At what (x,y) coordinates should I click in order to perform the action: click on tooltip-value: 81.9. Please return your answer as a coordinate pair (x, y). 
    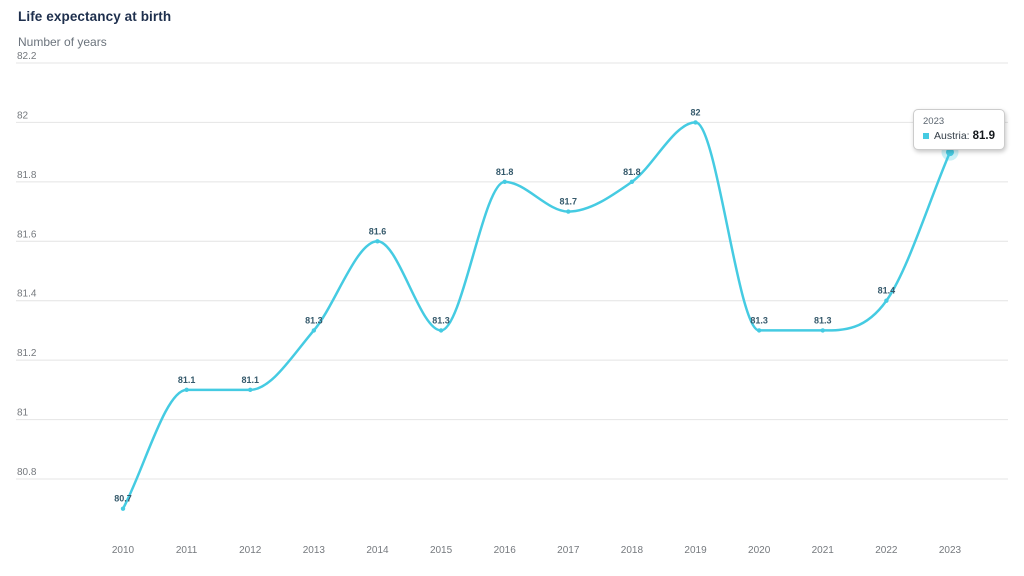
    Looking at the image, I should click on (983, 136).